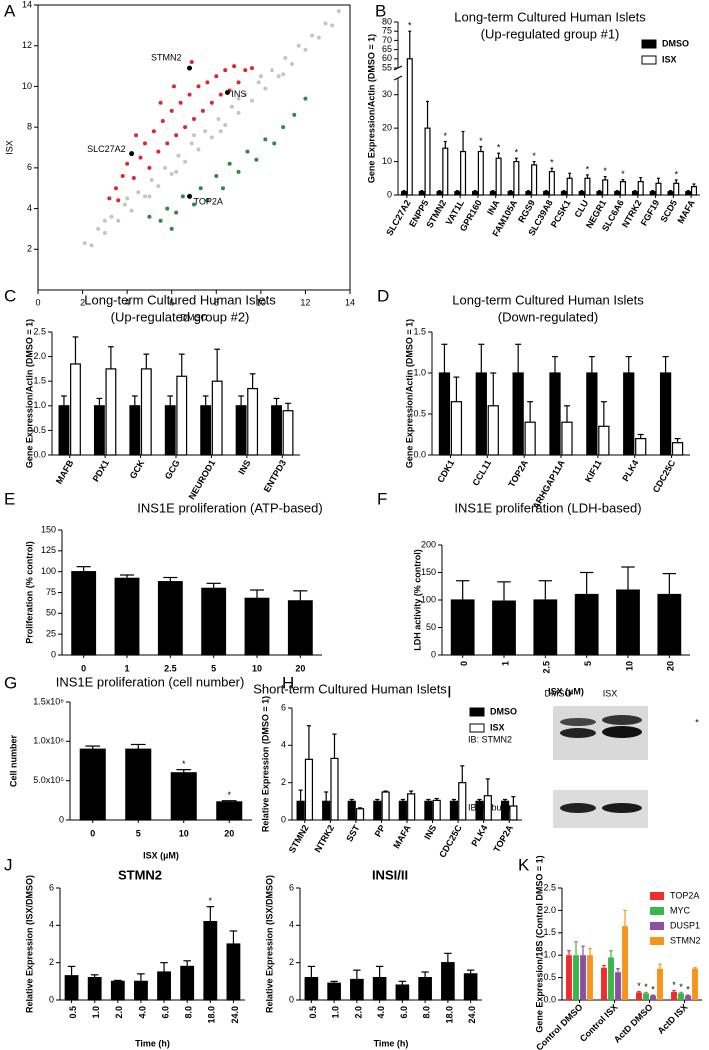 This screenshot has width=709, height=1050. What do you see at coordinates (350, 688) in the screenshot?
I see `chart-title: Short-term Cultured Human Islets` at bounding box center [350, 688].